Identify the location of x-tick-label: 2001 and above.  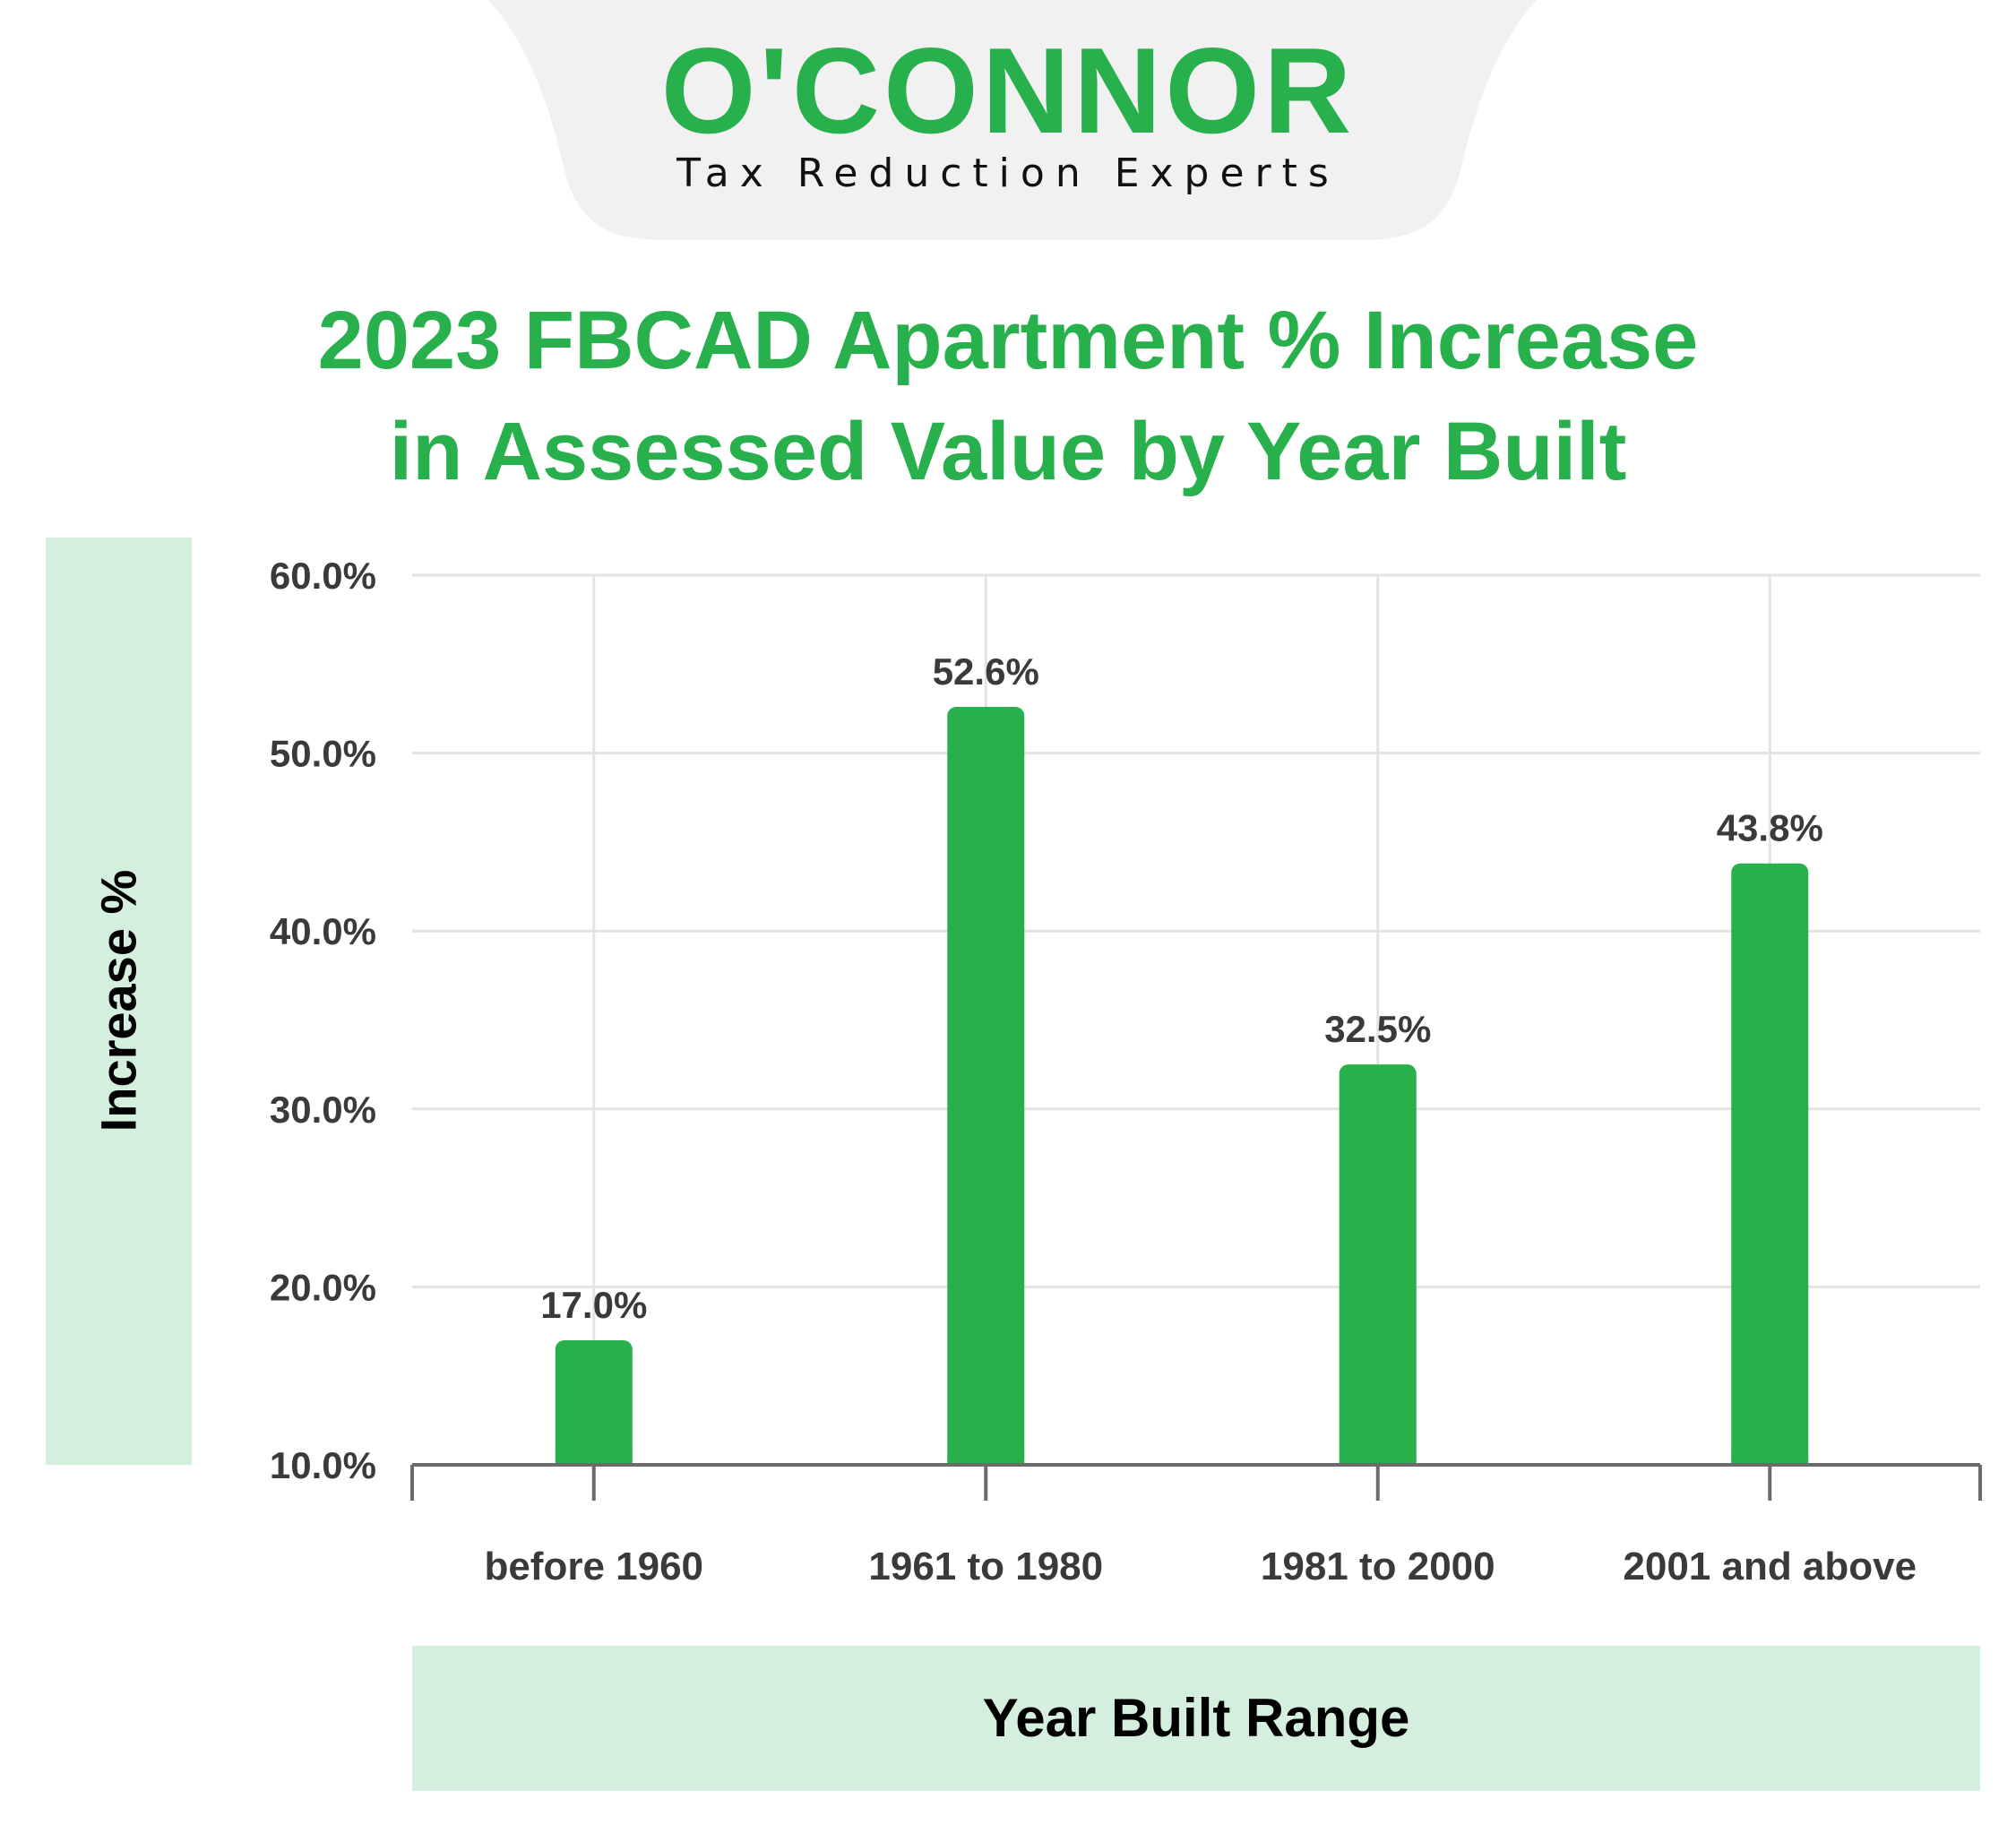
(1770, 1566).